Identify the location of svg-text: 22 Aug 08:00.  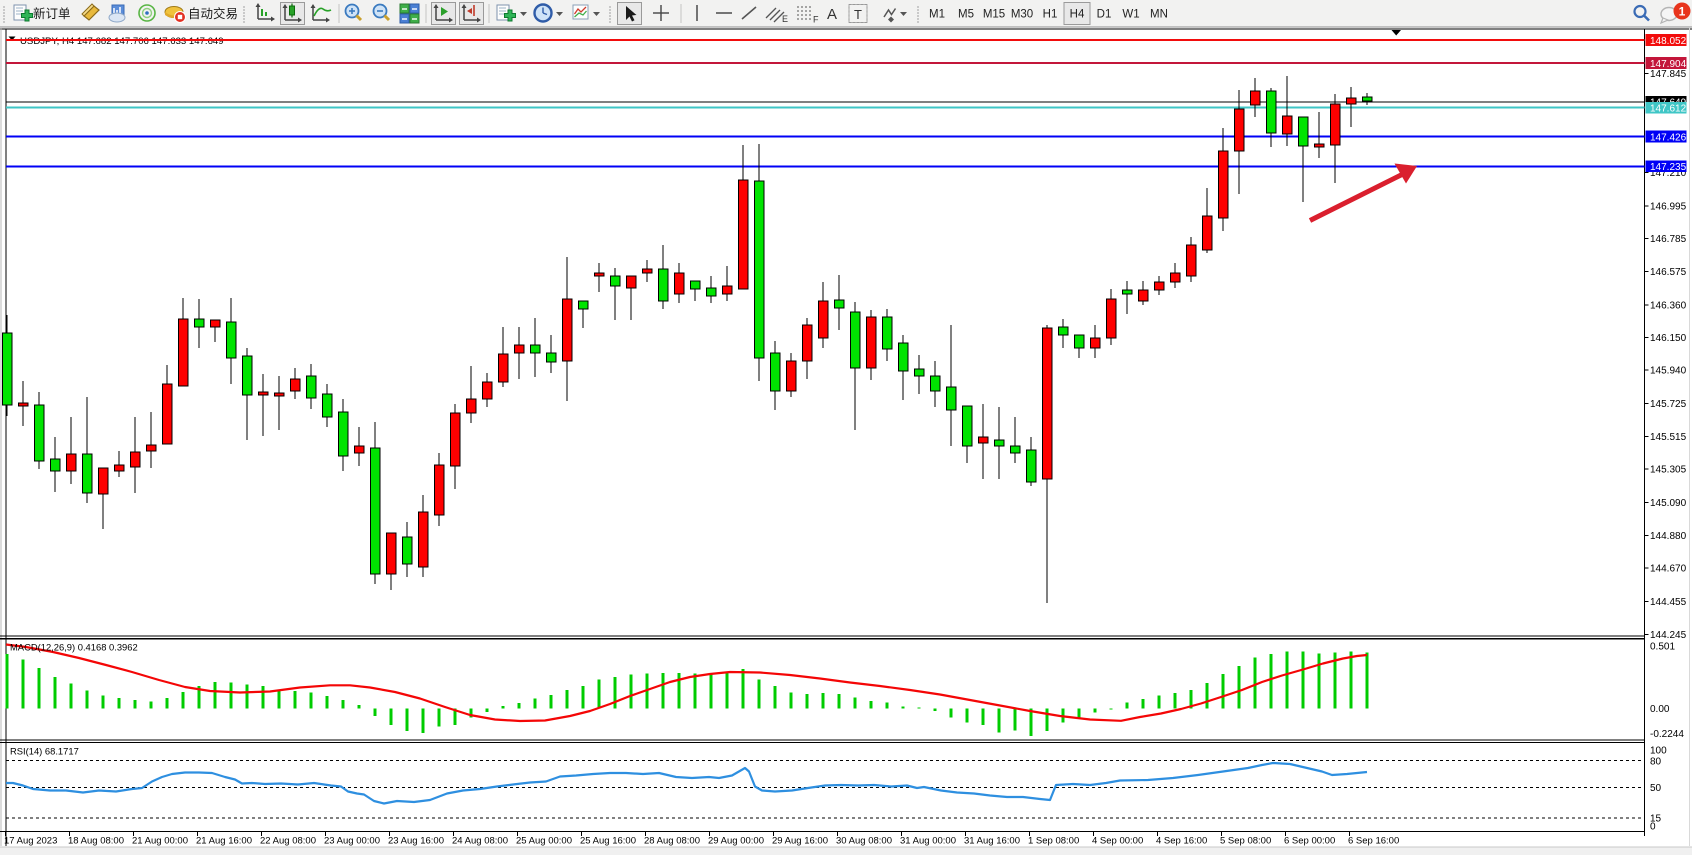
(288, 841).